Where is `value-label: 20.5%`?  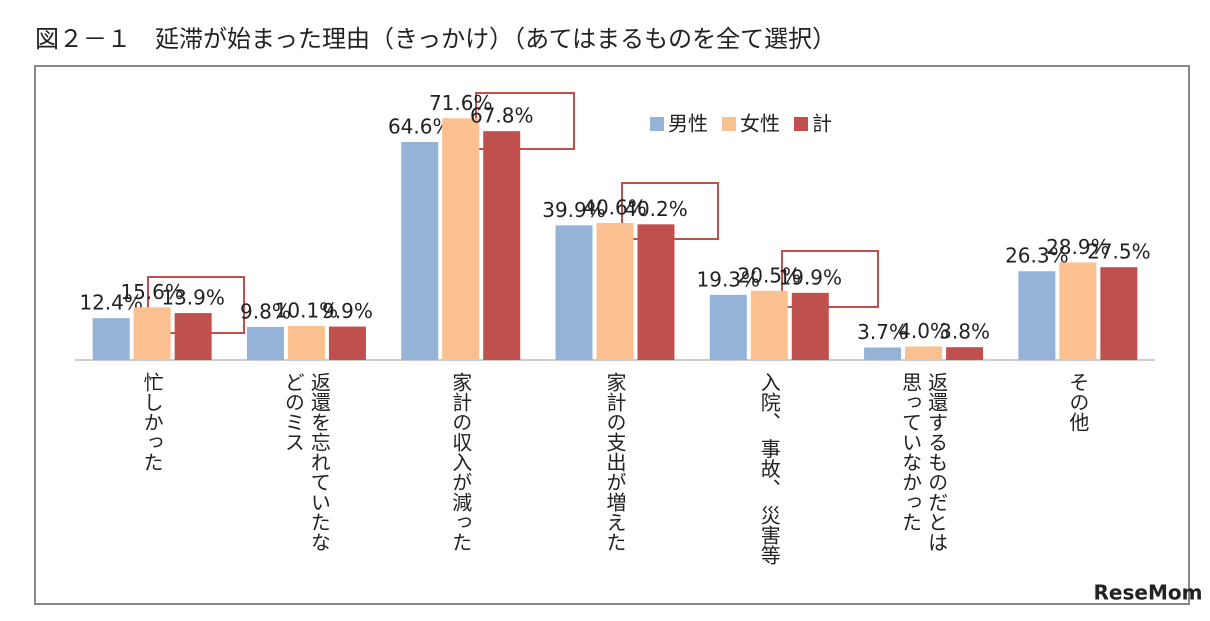 value-label: 20.5% is located at coordinates (770, 275).